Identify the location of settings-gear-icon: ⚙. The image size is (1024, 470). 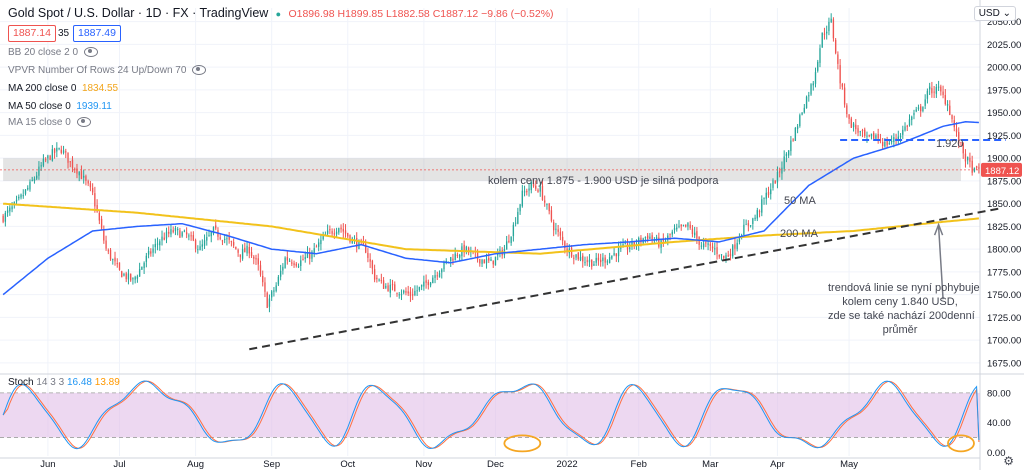
(1008, 461).